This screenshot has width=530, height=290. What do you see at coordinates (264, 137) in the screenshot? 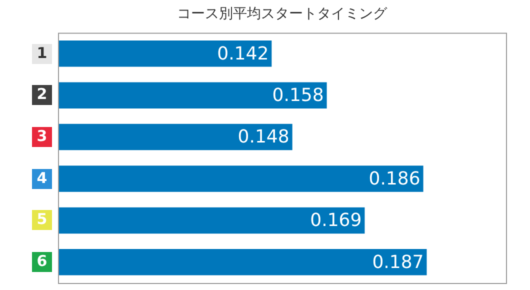
I see `data-label: 0.148` at bounding box center [264, 137].